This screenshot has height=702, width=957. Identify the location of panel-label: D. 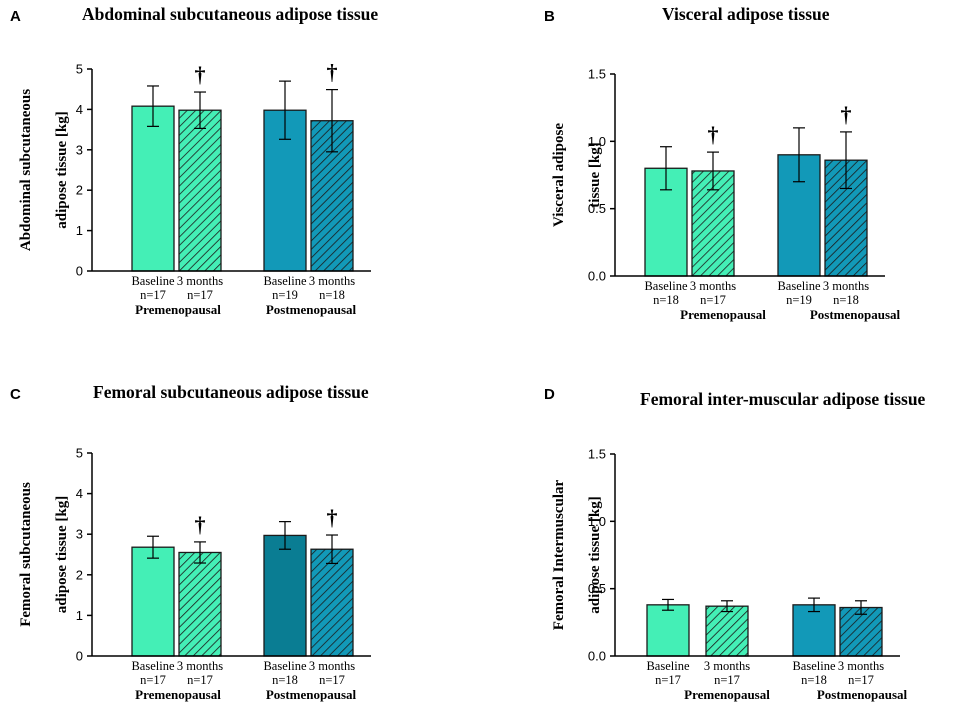
(549, 394).